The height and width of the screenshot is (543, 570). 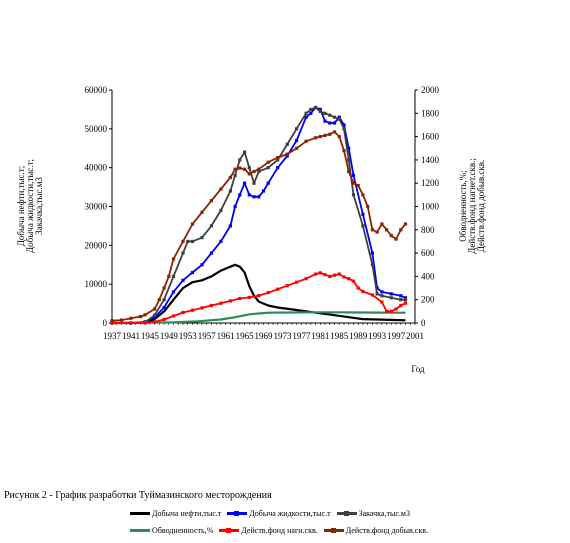 What do you see at coordinates (423, 323) in the screenshot?
I see `right-tick-label: 0` at bounding box center [423, 323].